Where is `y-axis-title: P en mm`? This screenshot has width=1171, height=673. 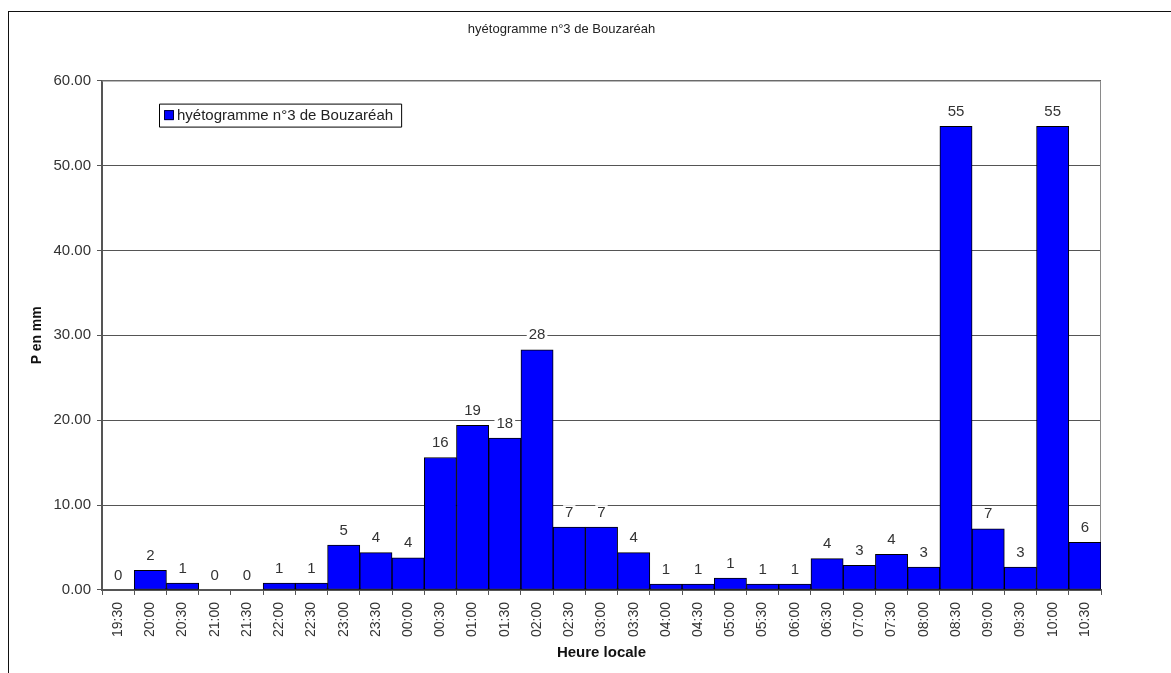 y-axis-title: P en mm is located at coordinates (36, 335).